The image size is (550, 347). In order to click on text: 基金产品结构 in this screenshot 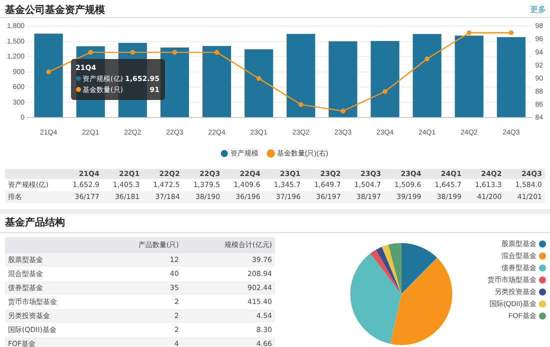, I will do `click(34, 222)`.